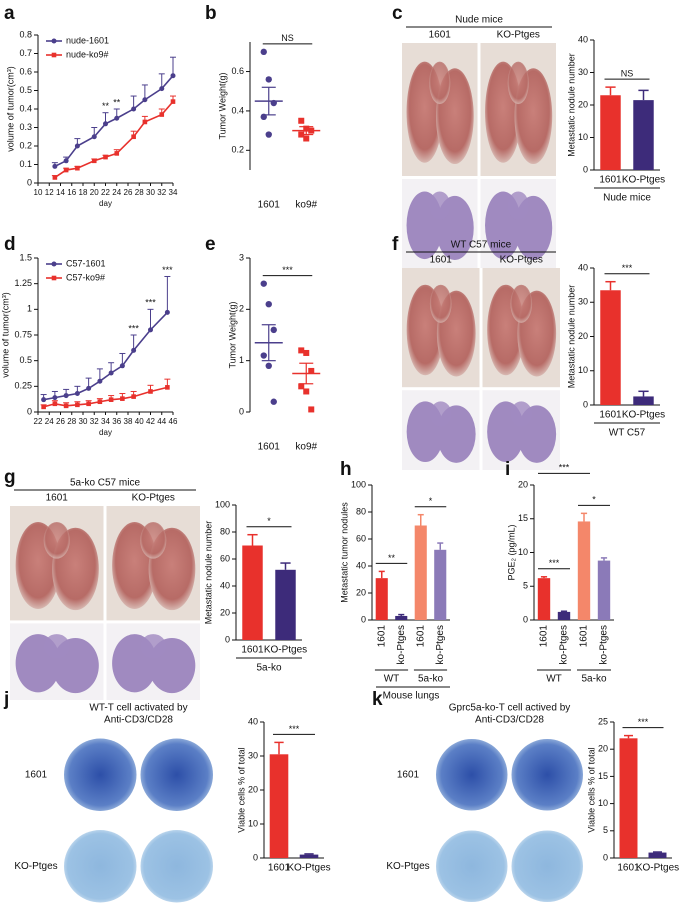  Describe the element at coordinates (57, 498) in the screenshot. I see `photo-column-label: 1601` at that location.